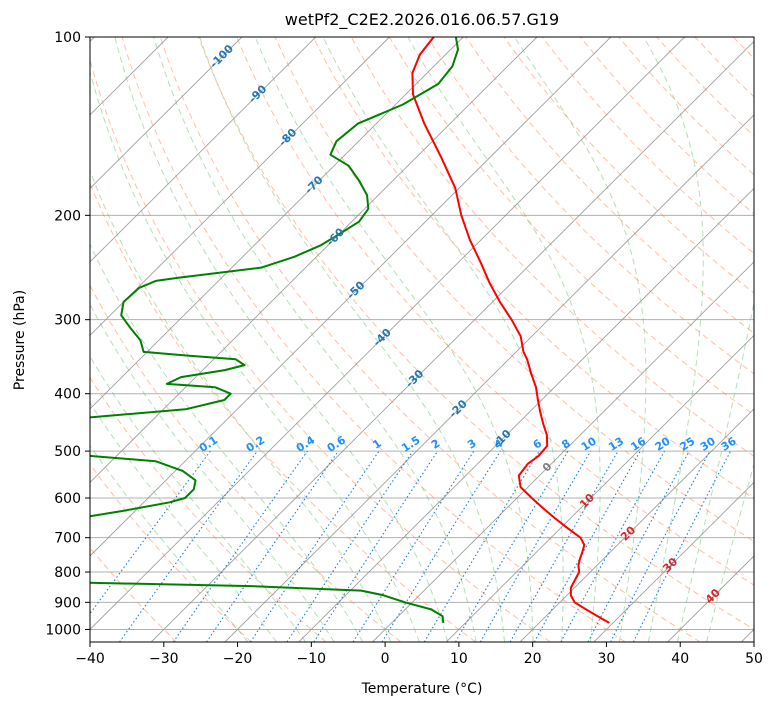  I want to click on mixing-ratio-label: 0.6, so click(337, 444).